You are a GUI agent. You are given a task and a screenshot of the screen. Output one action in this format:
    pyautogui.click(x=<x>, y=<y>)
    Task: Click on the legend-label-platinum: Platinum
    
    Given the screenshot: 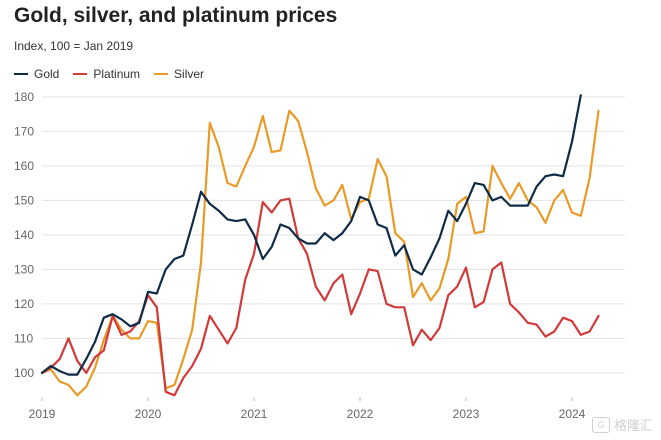 What is the action you would take?
    pyautogui.click(x=117, y=74)
    